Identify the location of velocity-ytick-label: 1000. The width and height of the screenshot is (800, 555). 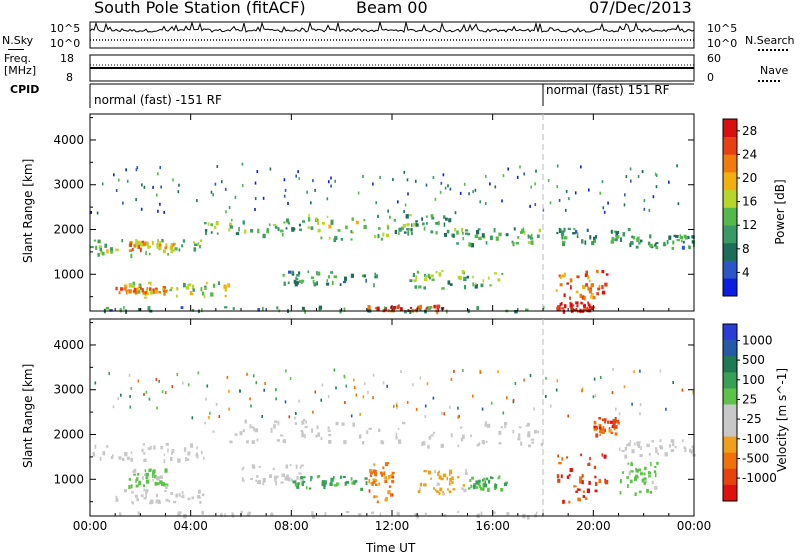
(68, 479).